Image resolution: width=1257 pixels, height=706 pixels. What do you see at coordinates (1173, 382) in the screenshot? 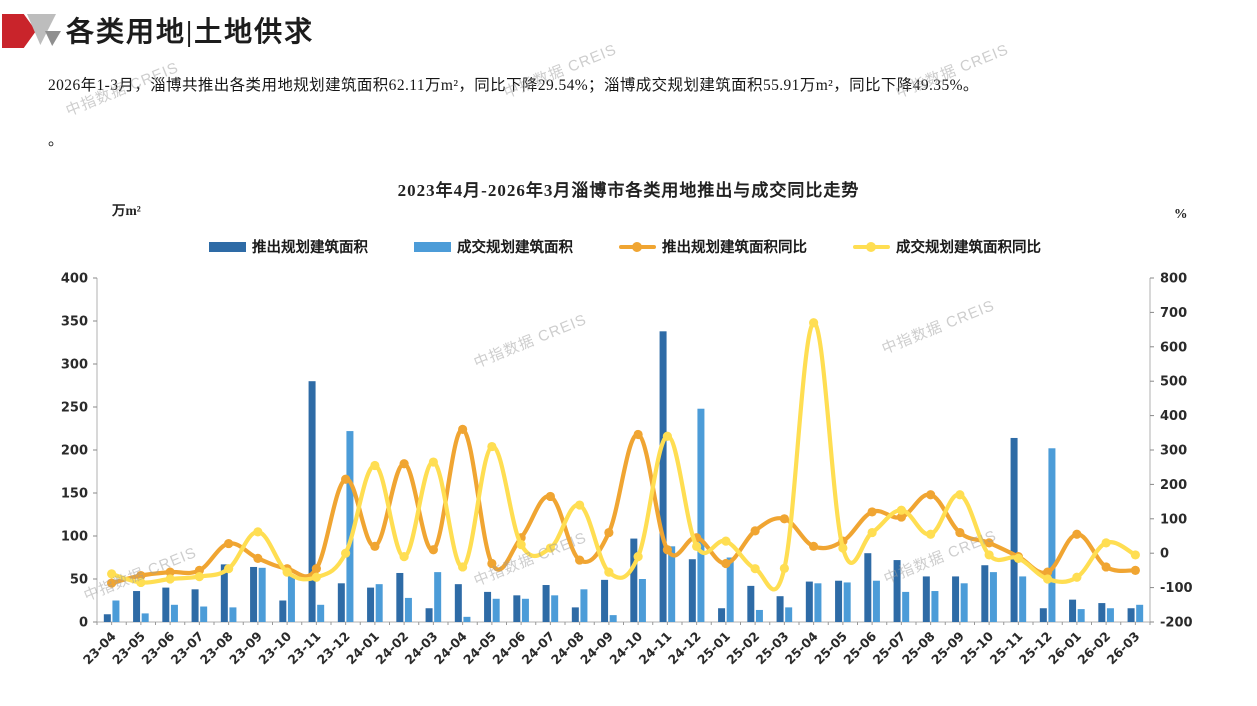
I see `right-axis-tick-label: 500` at bounding box center [1173, 382].